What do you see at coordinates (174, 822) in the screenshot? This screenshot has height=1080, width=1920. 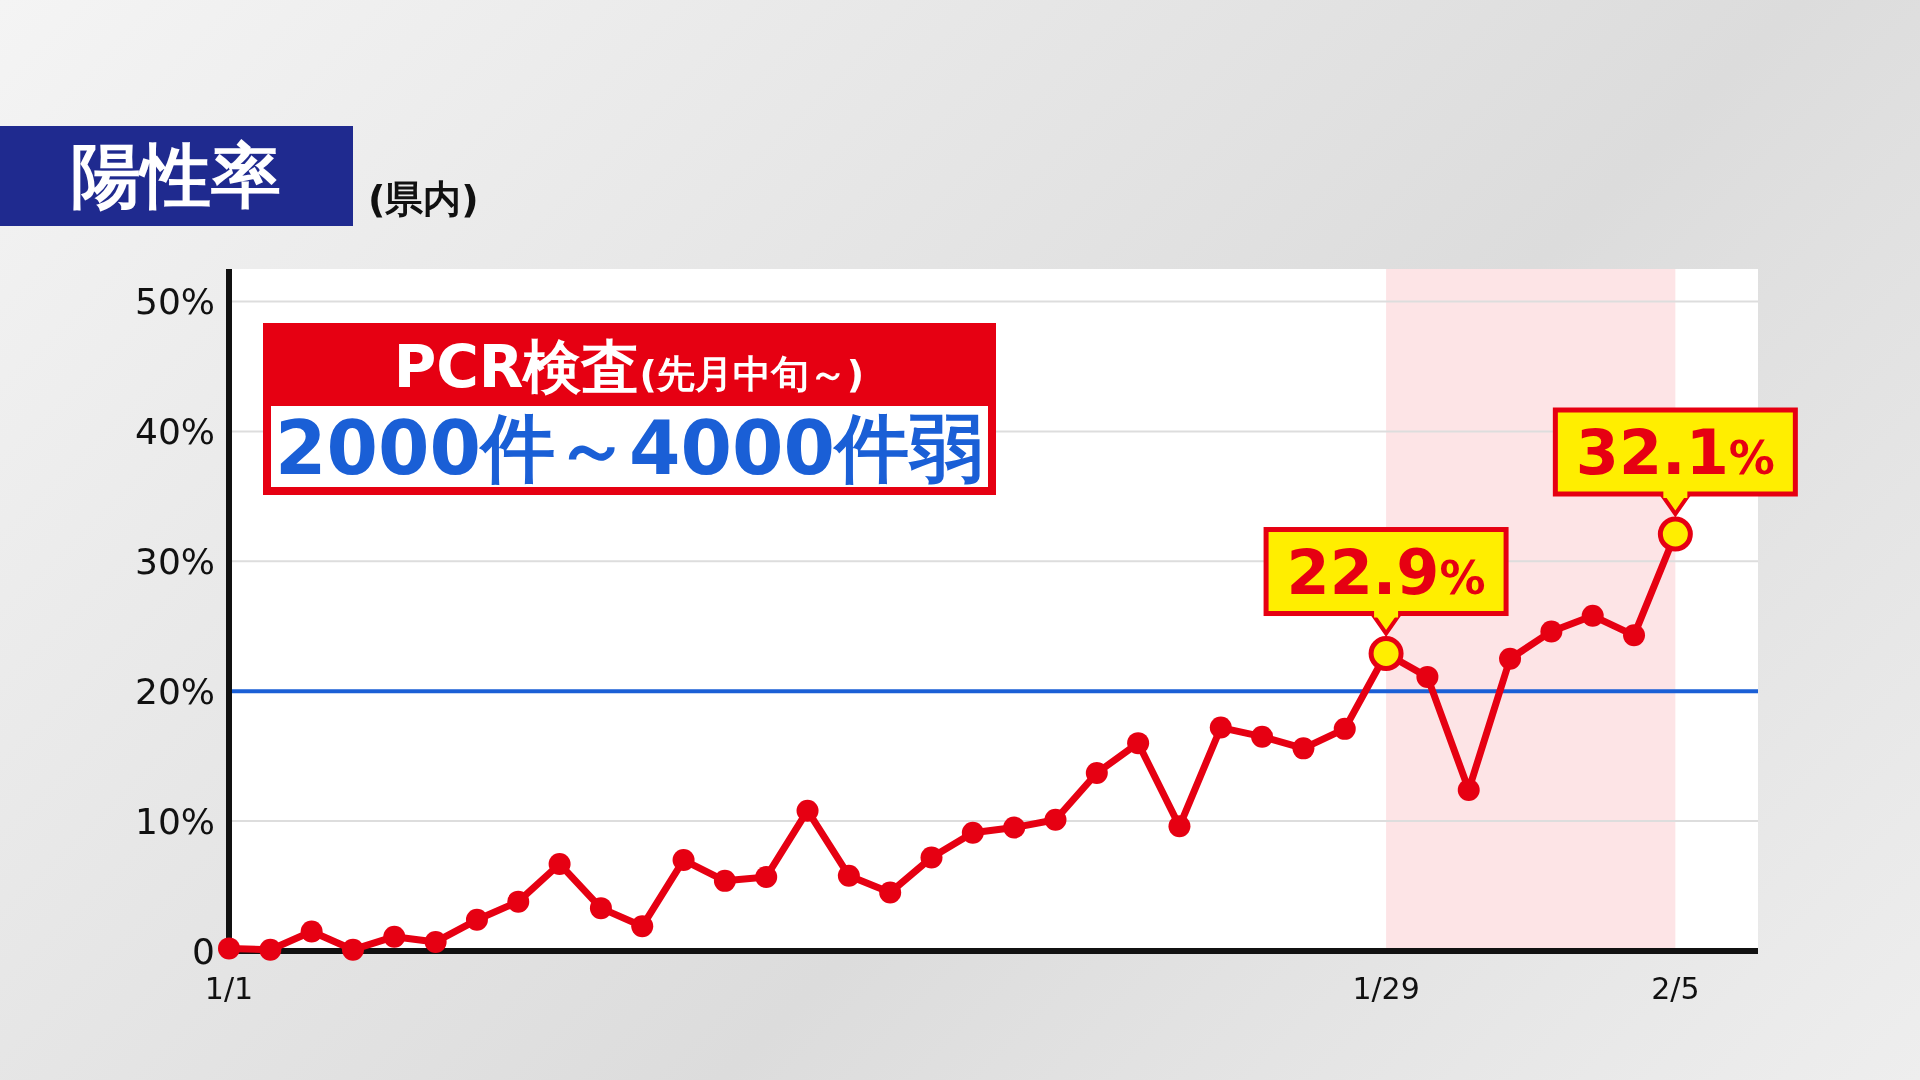 I see `y-tick-label: 10%` at bounding box center [174, 822].